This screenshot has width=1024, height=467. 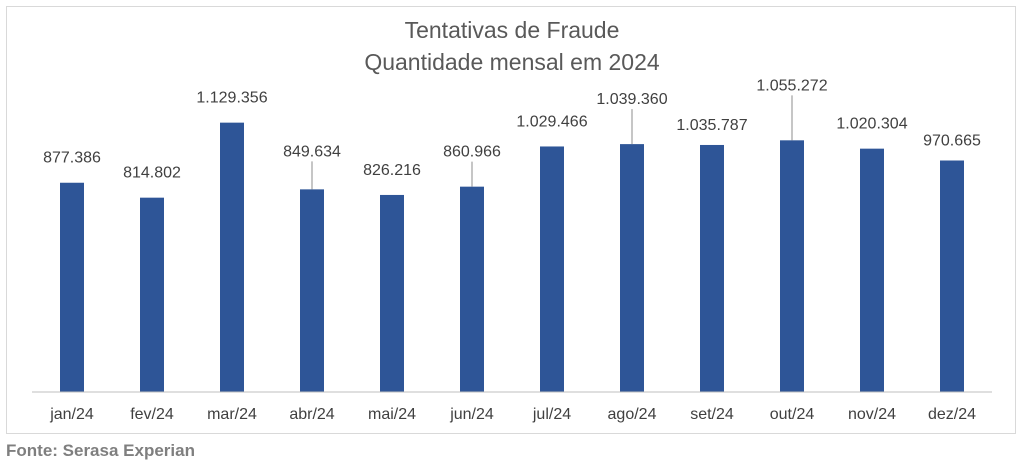 I want to click on data-label-fev-24: 814.802, so click(x=152, y=173).